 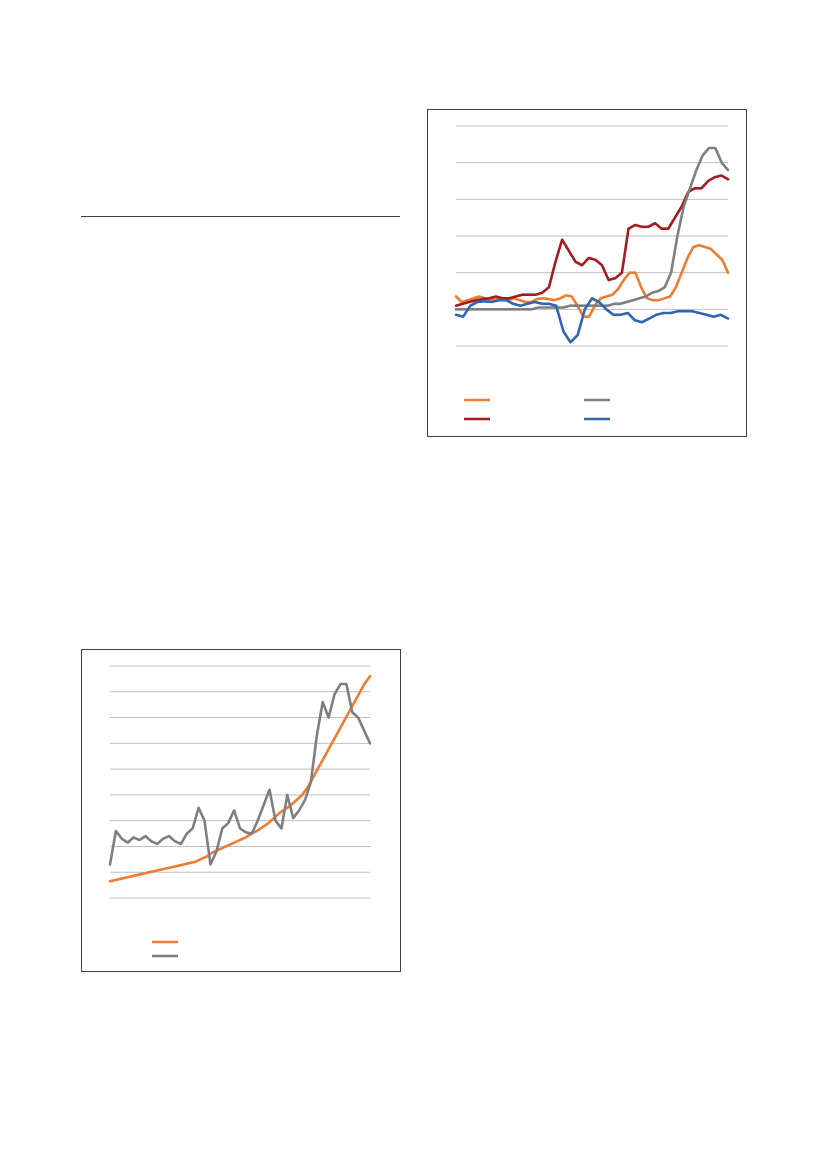 What do you see at coordinates (240, 216) in the screenshot?
I see `horizontal-divider` at bounding box center [240, 216].